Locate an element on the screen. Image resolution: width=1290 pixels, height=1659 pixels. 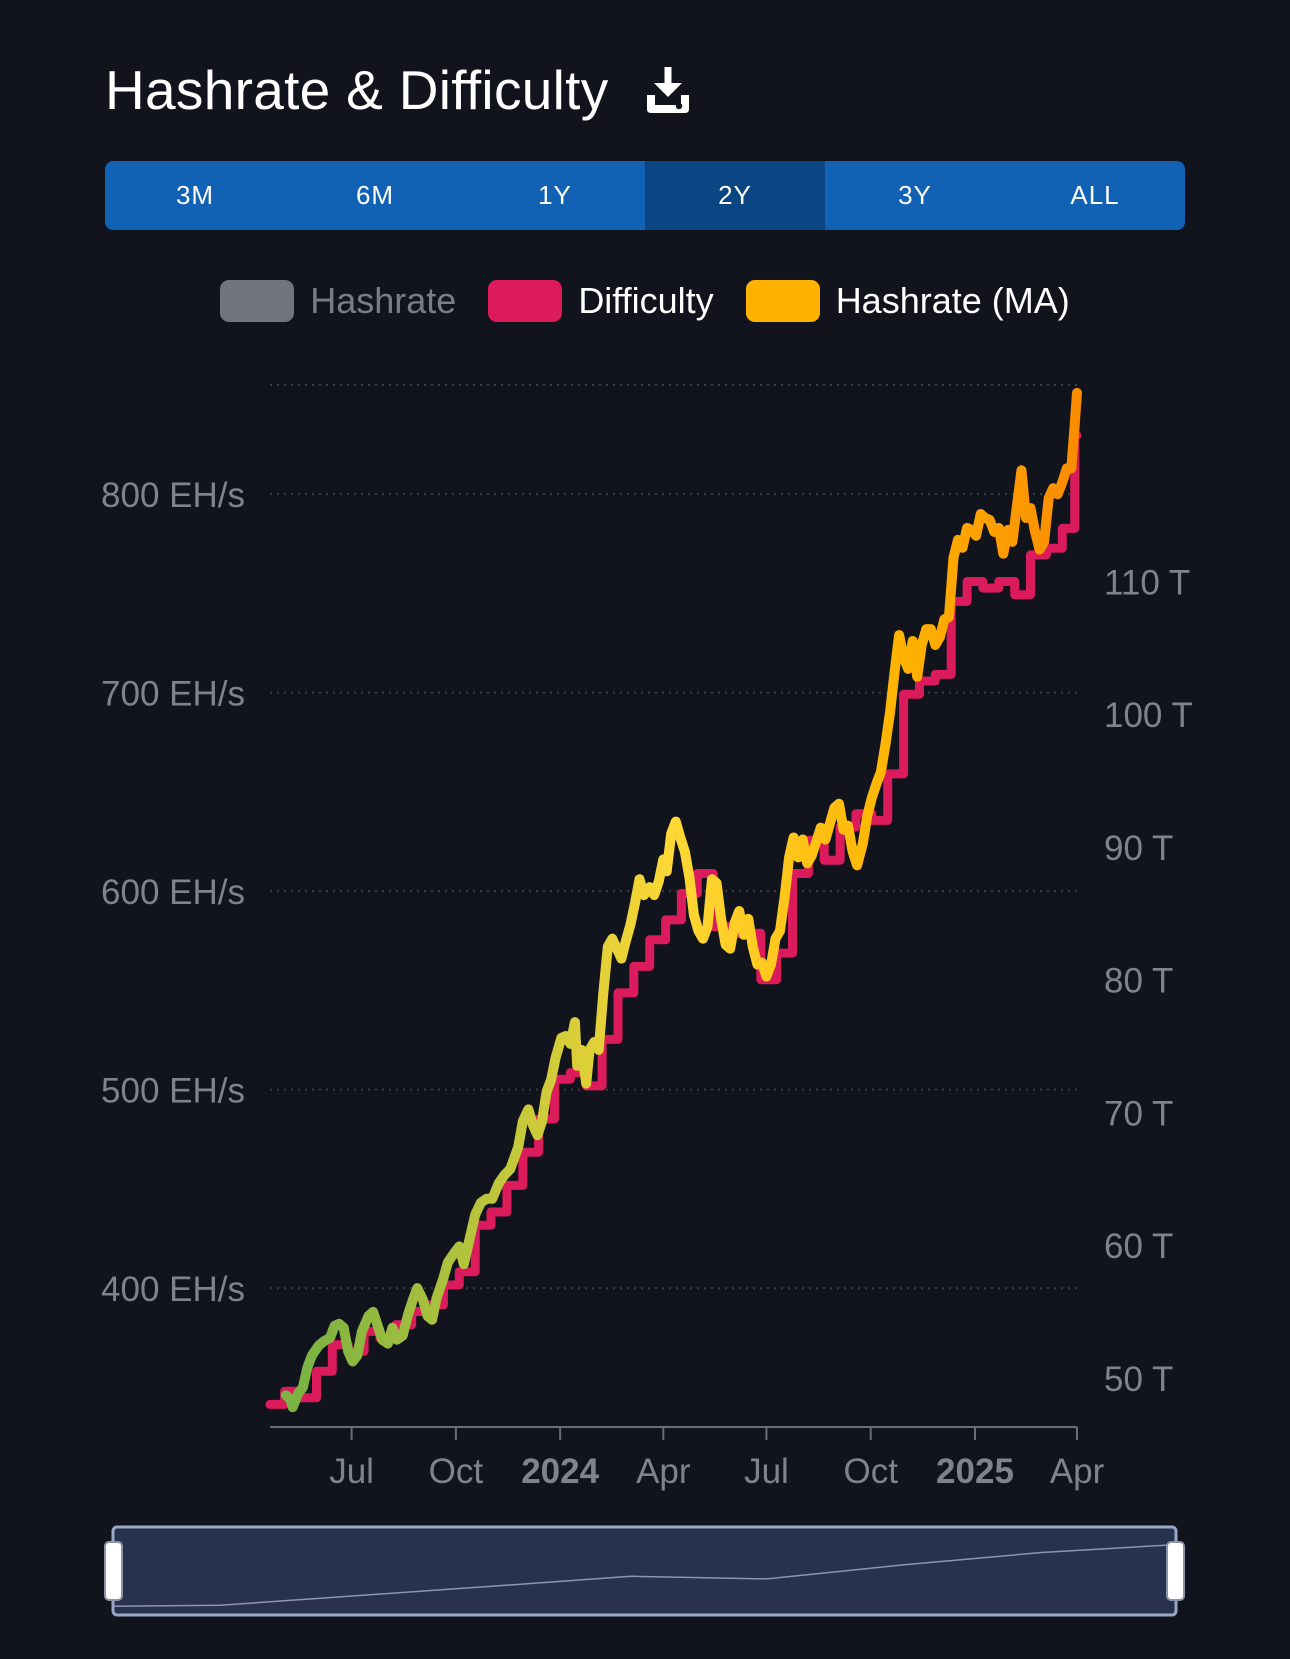
chart-legend: Hashrate Difficulty Hashrate (MA) is located at coordinates (645, 301).